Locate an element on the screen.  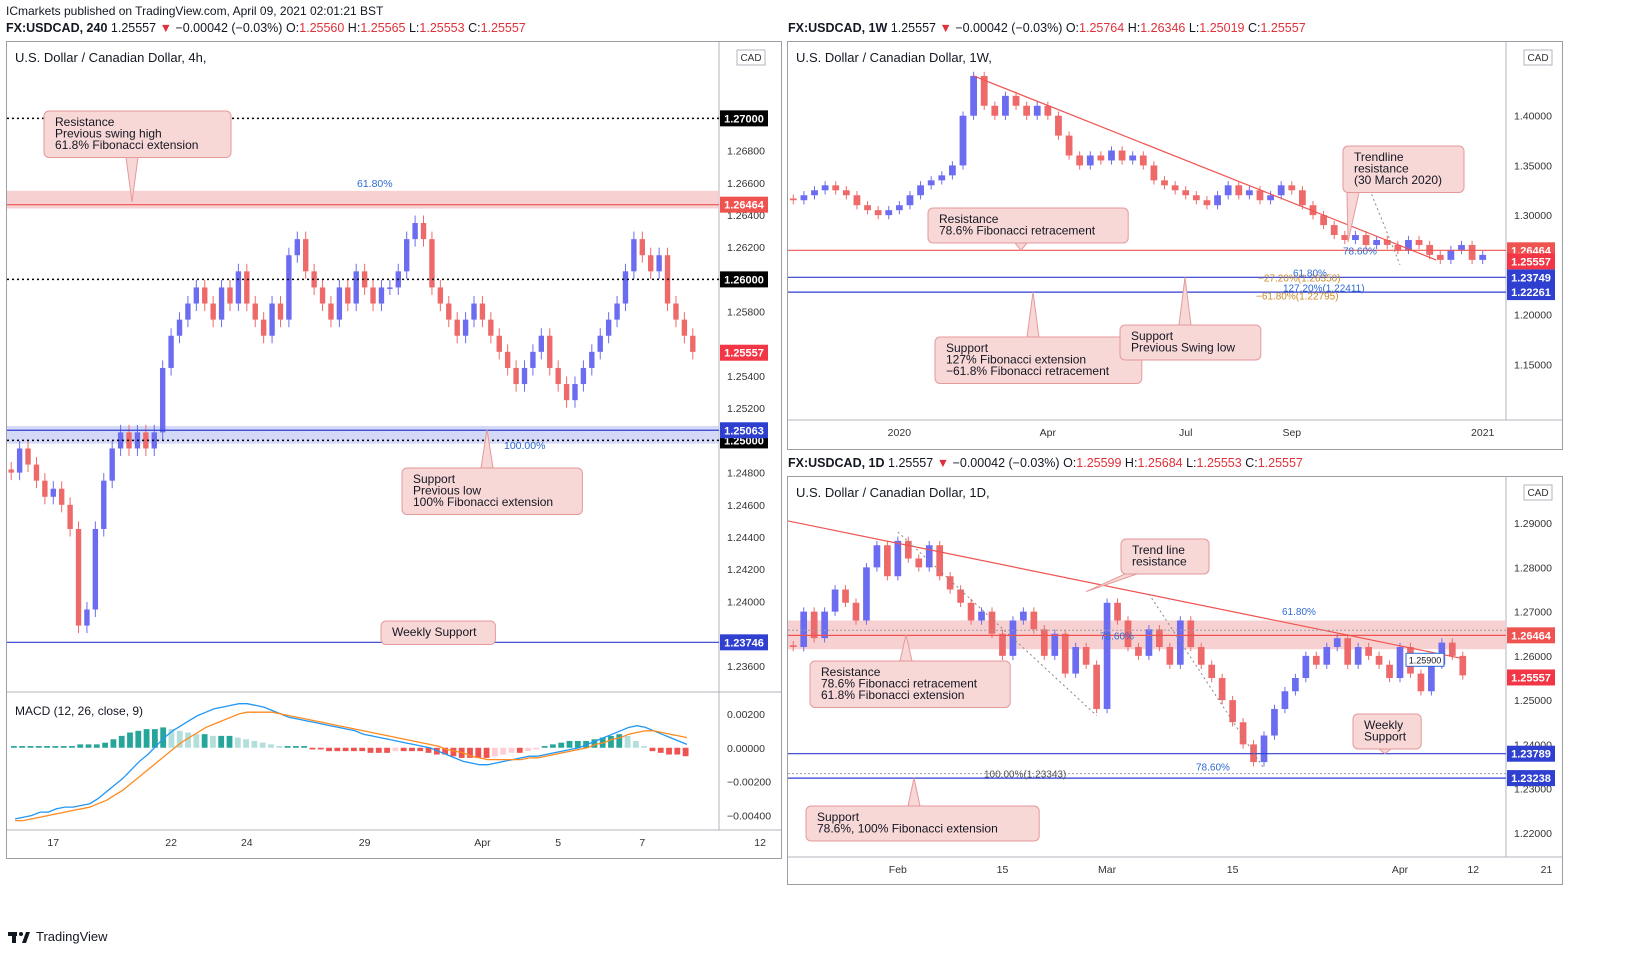
y-tick-label: 1.35000 is located at coordinates (1533, 166).